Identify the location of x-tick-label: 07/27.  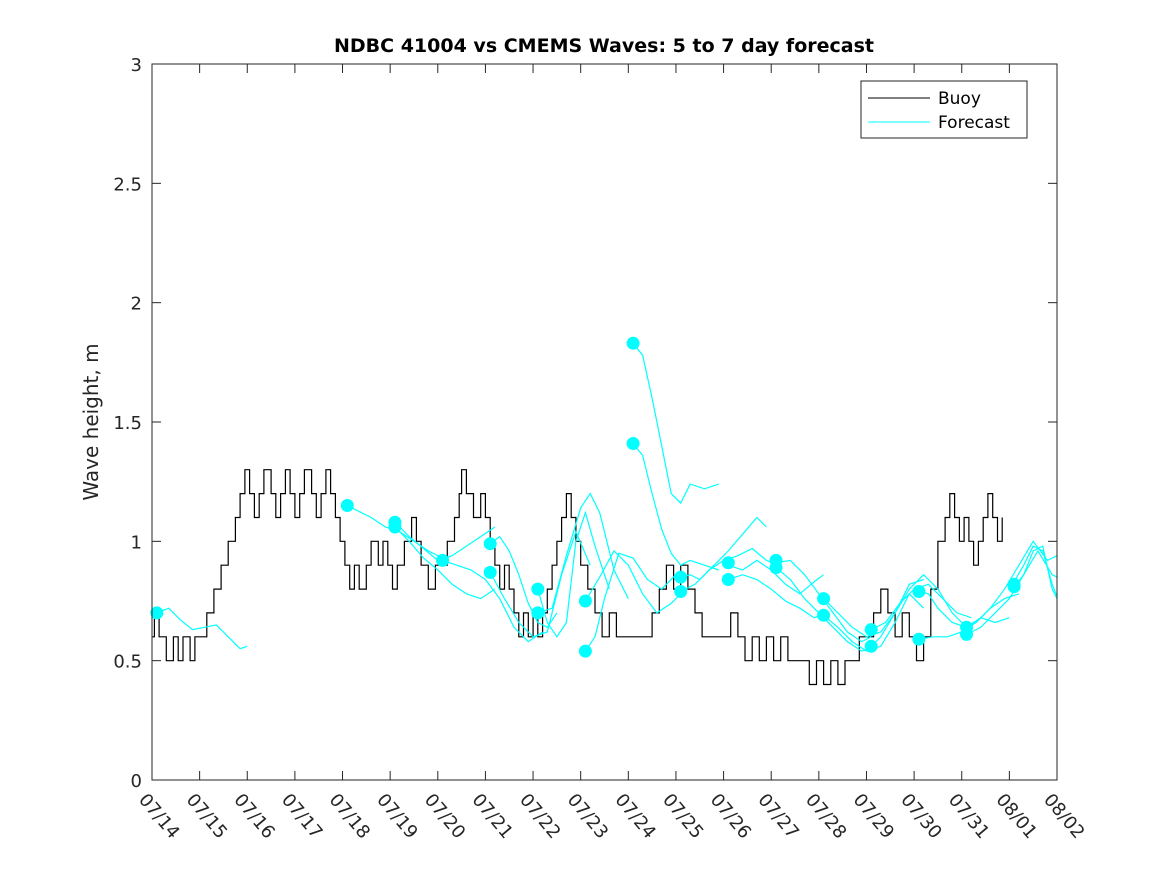
(777, 816).